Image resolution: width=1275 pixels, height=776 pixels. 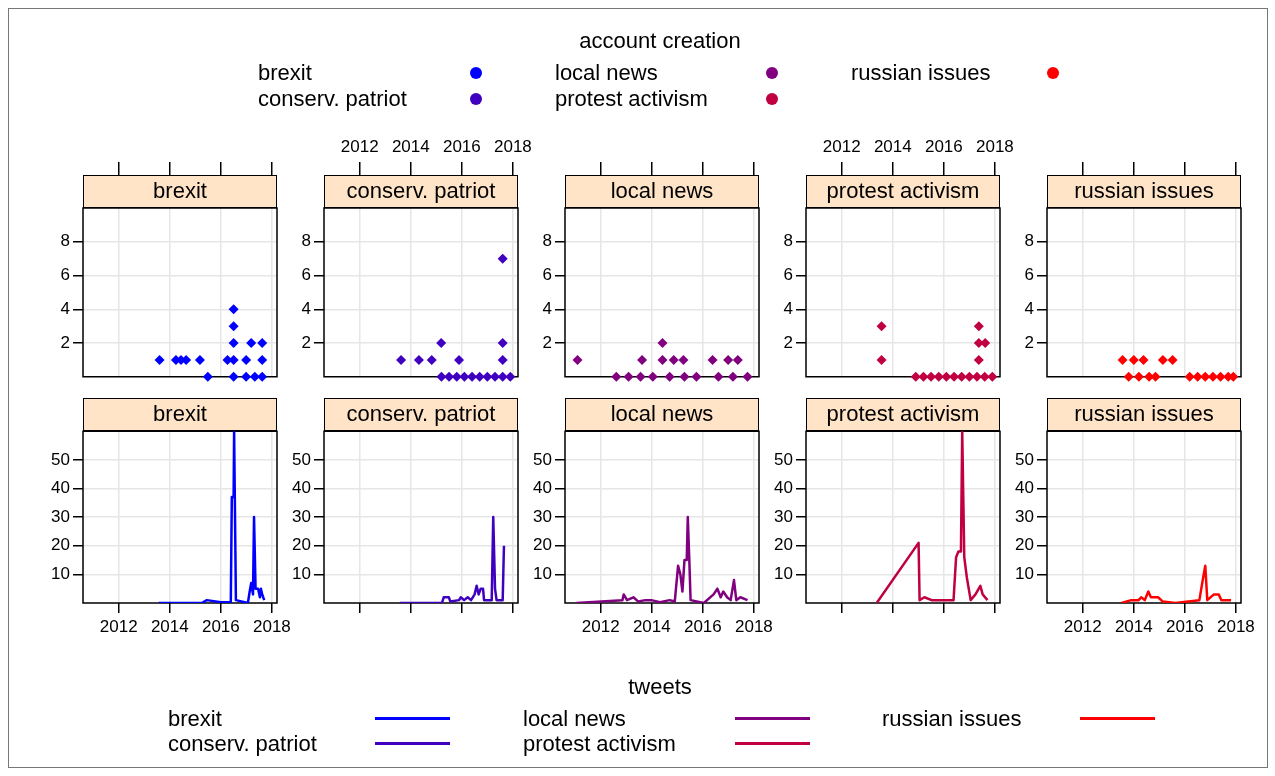 What do you see at coordinates (662, 191) in the screenshot?
I see `chart-title: local news` at bounding box center [662, 191].